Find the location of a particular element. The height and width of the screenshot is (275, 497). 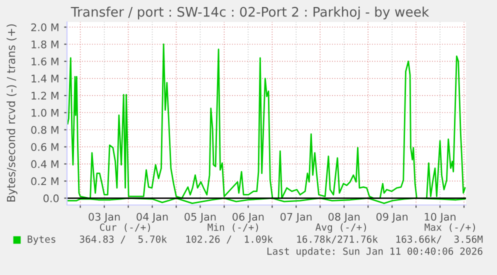

text: 163.66k/ 3.56M is located at coordinates (439, 239).